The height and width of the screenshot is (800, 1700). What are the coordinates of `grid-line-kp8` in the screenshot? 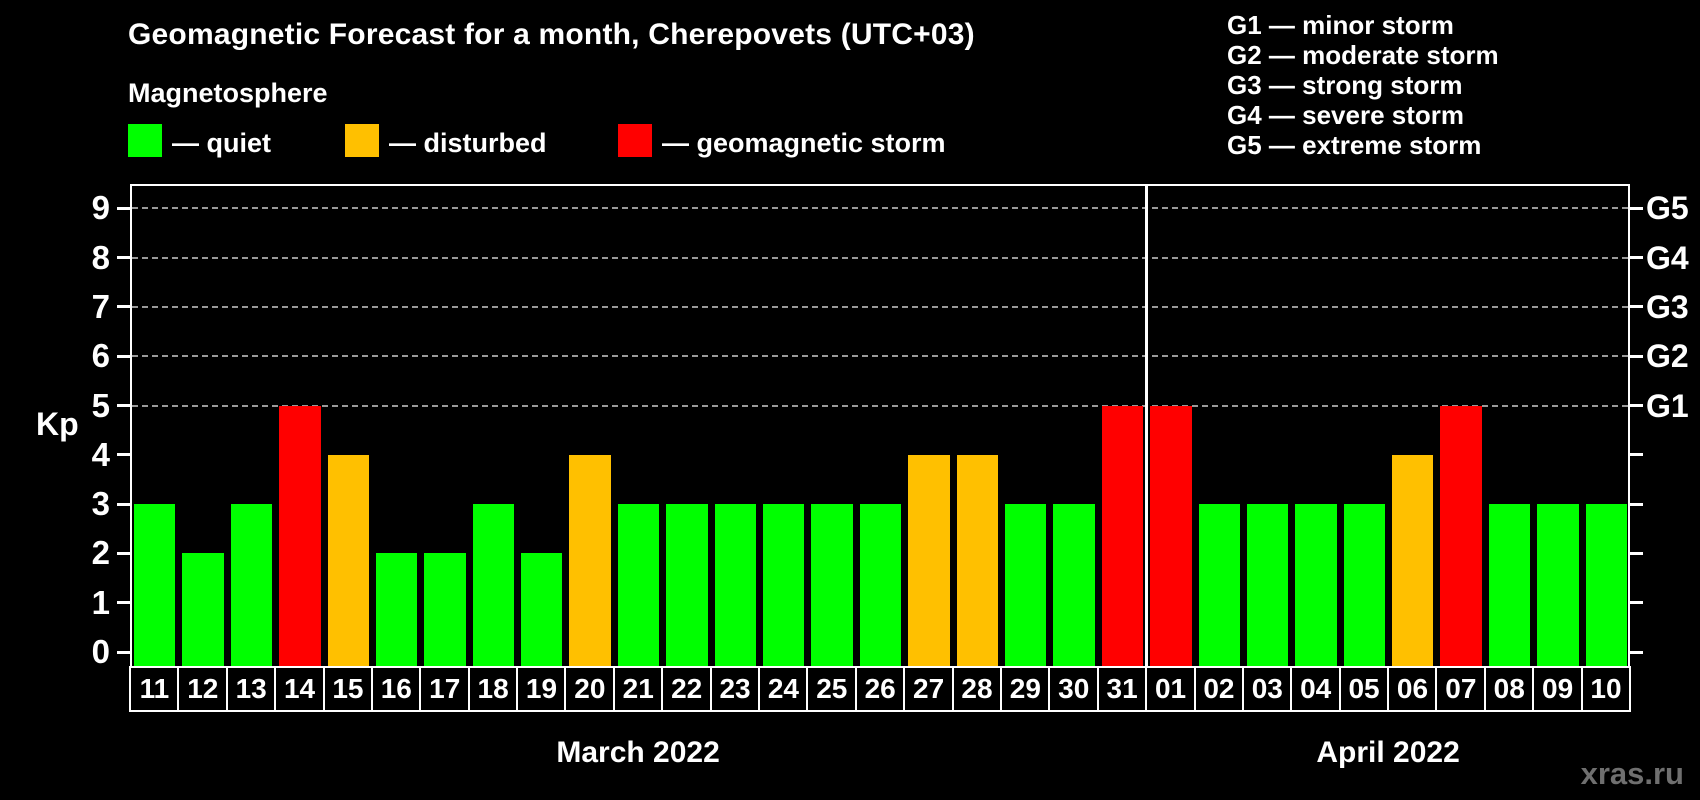 It's located at (880, 257).